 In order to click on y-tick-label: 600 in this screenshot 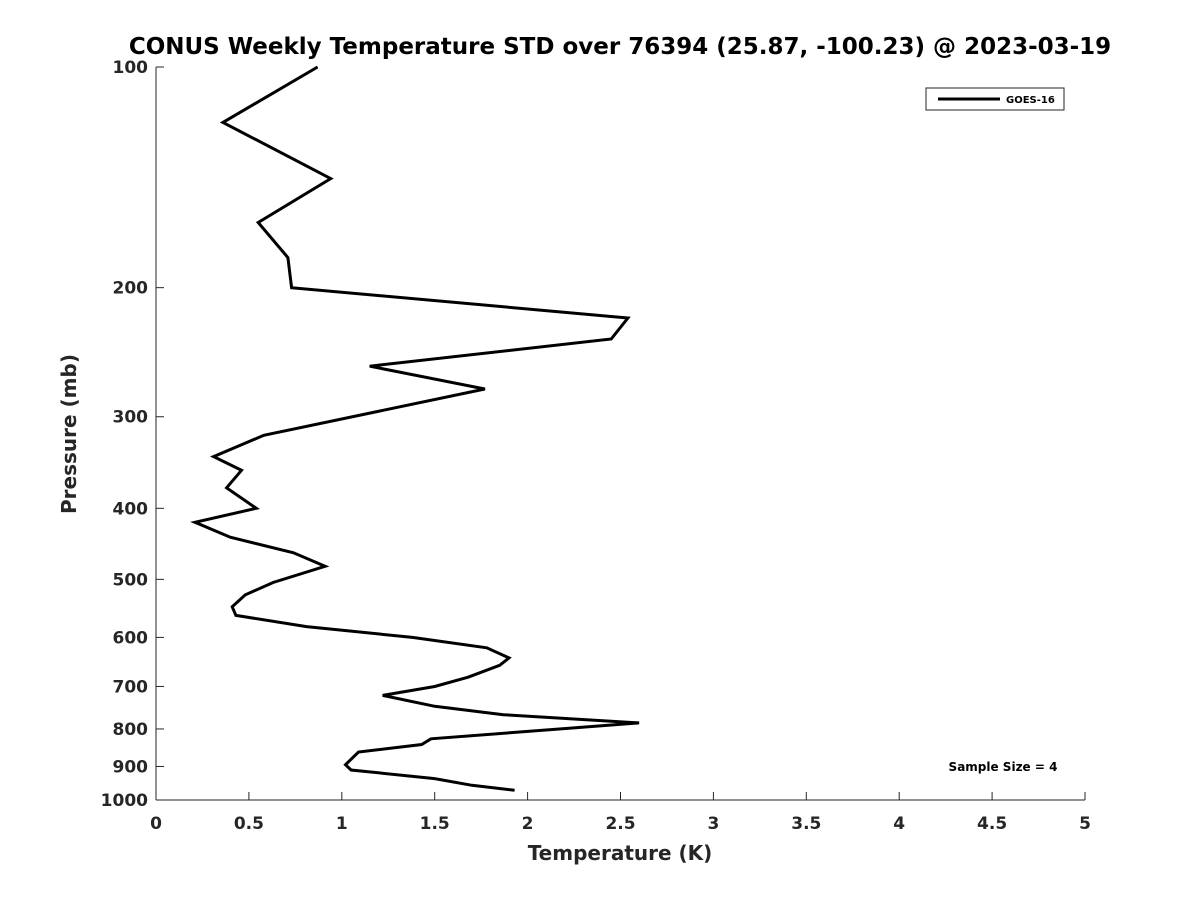, I will do `click(131, 638)`.